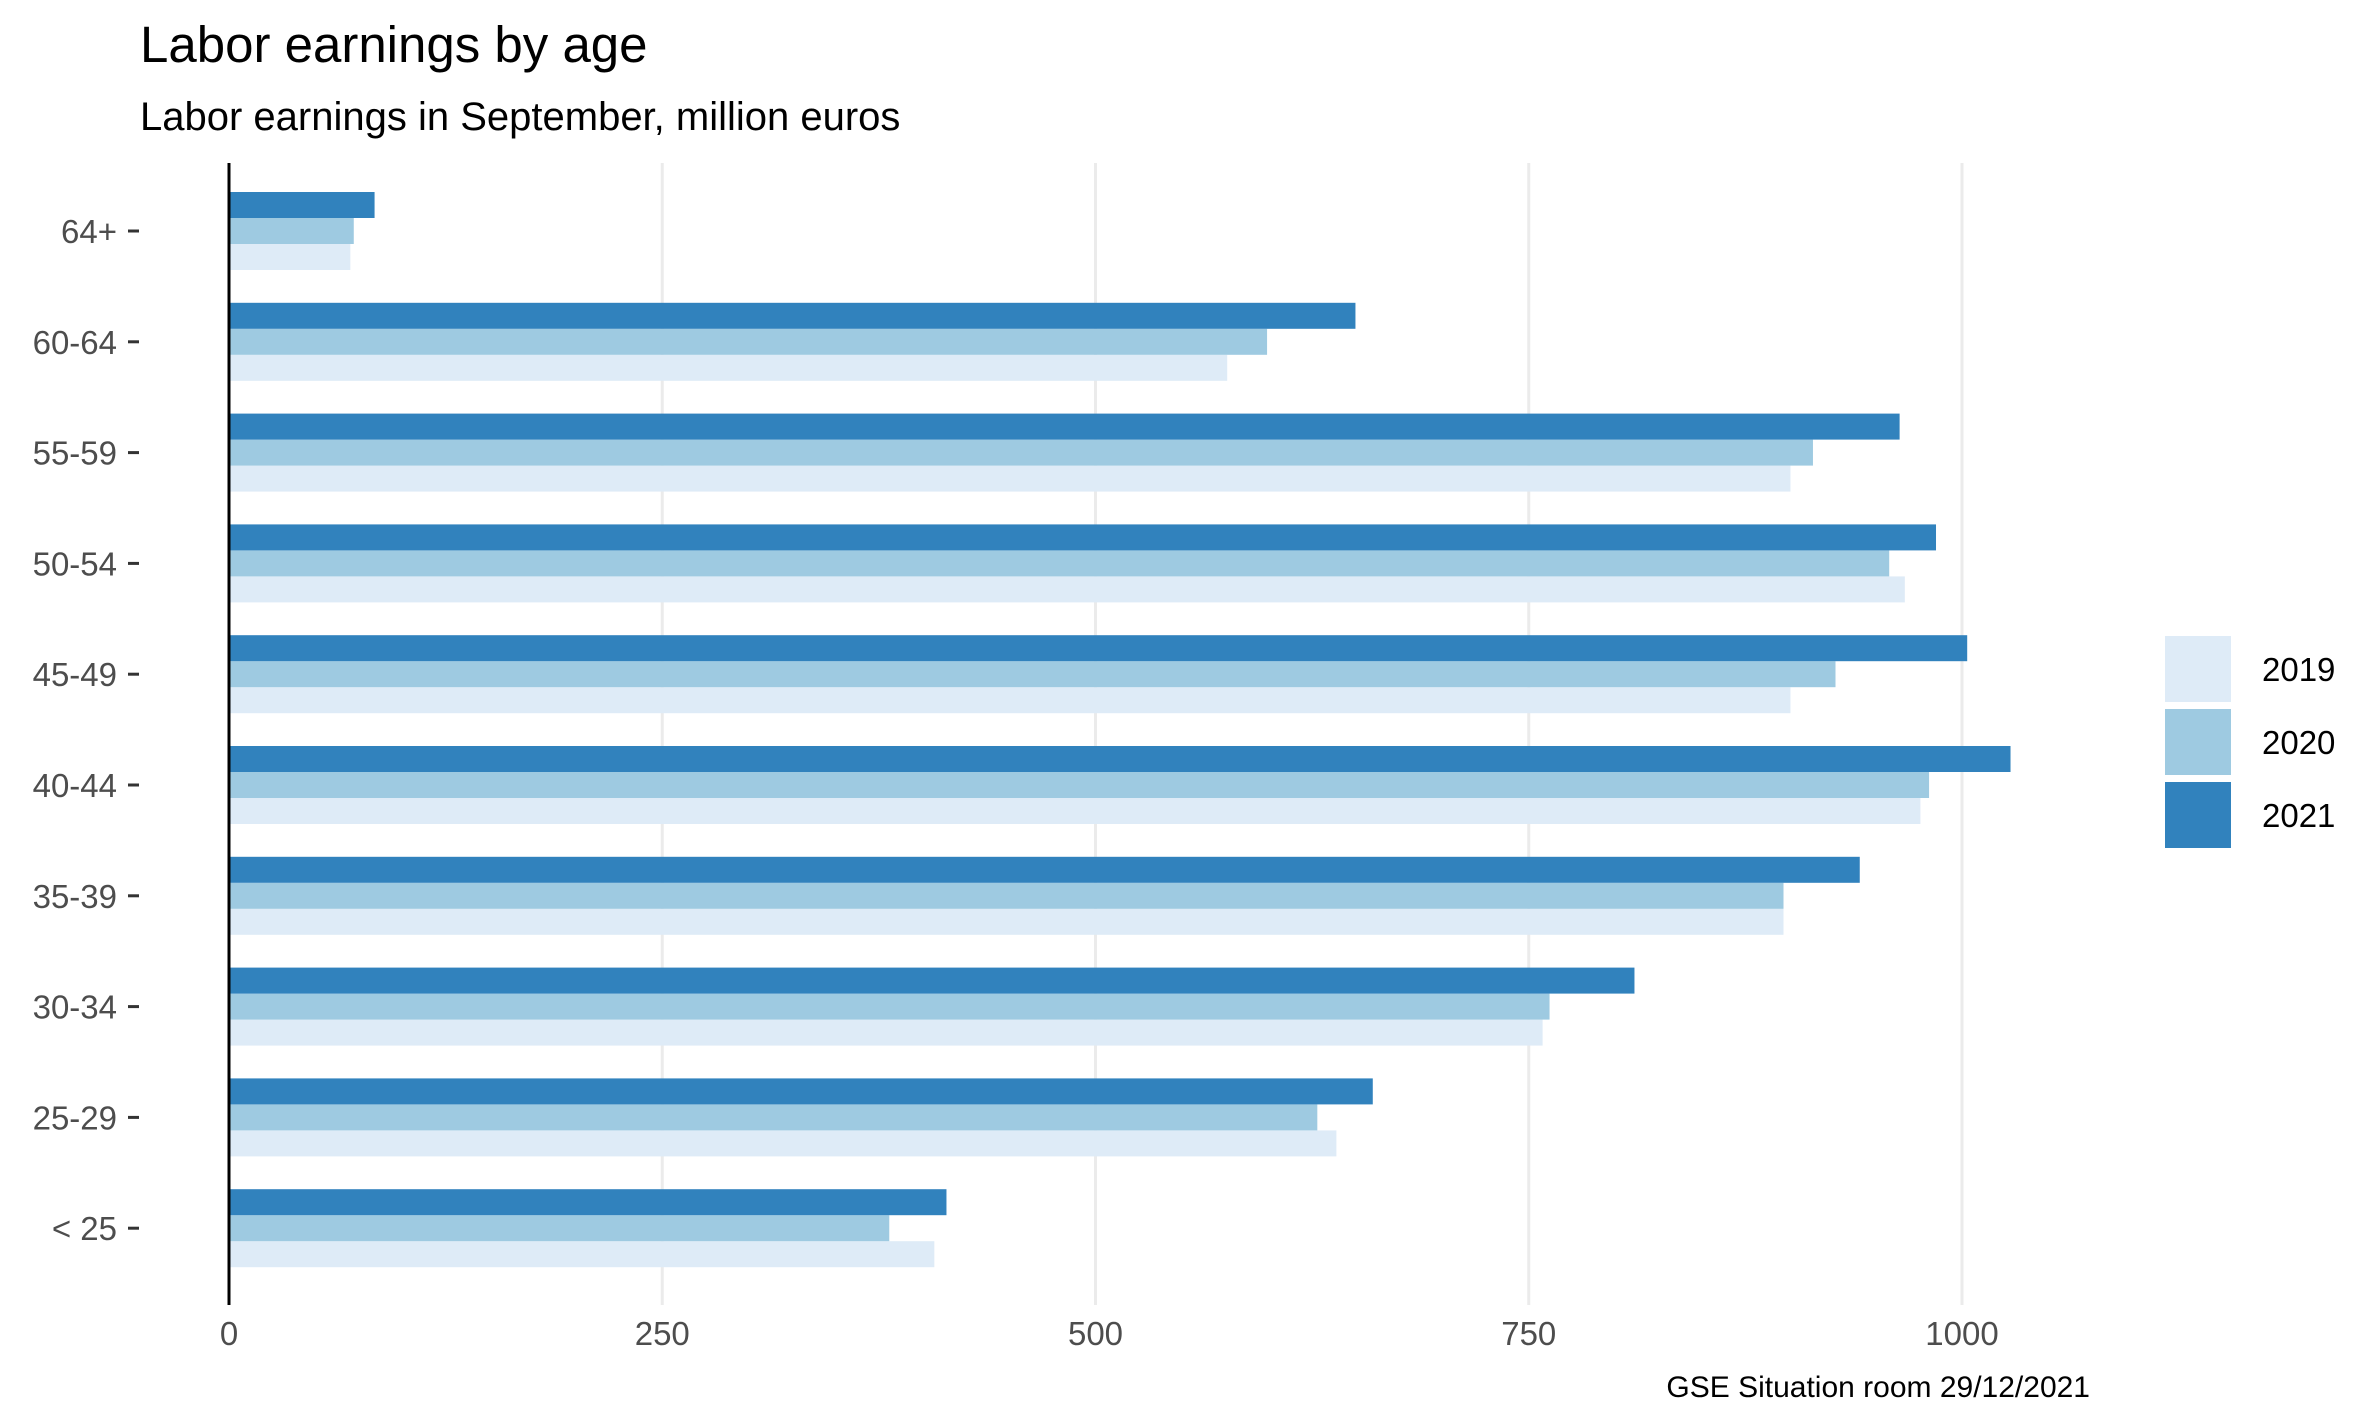 This screenshot has width=2362, height=1417. I want to click on y-tick-label-6: 35-39, so click(75, 896).